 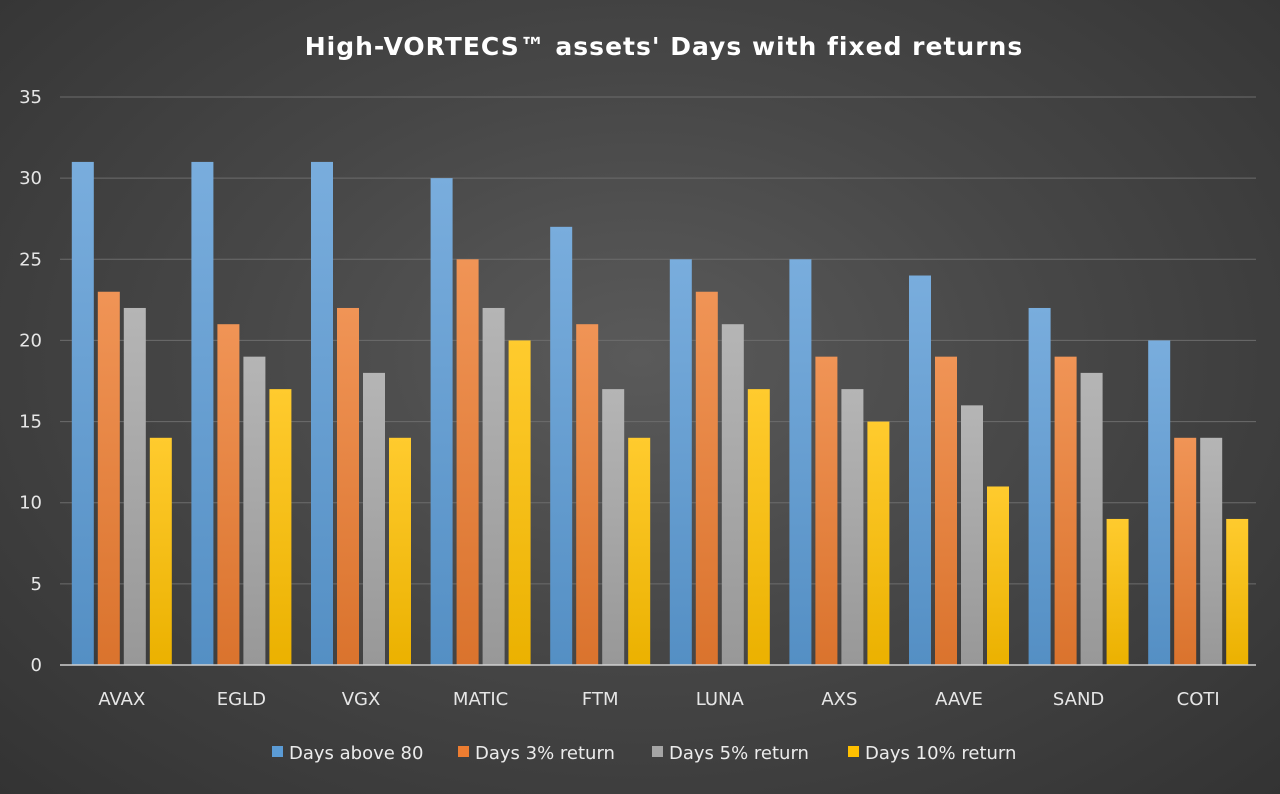 What do you see at coordinates (959, 699) in the screenshot?
I see `x-tick-label: AAVE` at bounding box center [959, 699].